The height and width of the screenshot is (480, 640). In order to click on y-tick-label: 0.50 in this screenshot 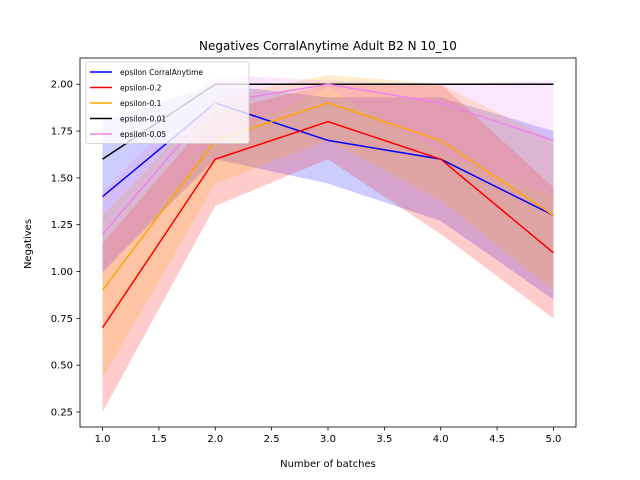, I will do `click(62, 366)`.